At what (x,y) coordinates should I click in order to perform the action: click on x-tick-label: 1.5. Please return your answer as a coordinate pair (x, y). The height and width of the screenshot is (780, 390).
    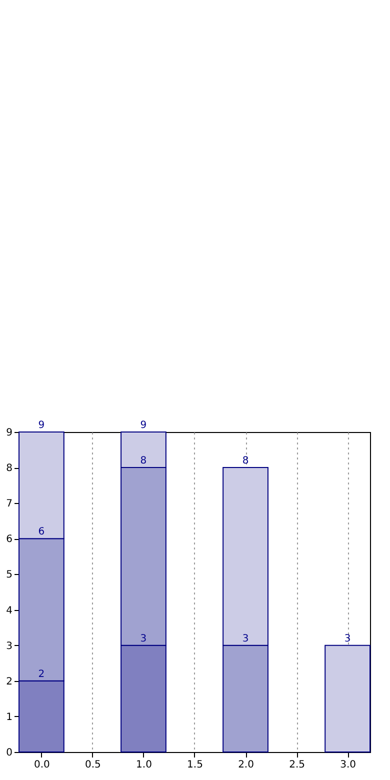
    Looking at the image, I should click on (195, 765).